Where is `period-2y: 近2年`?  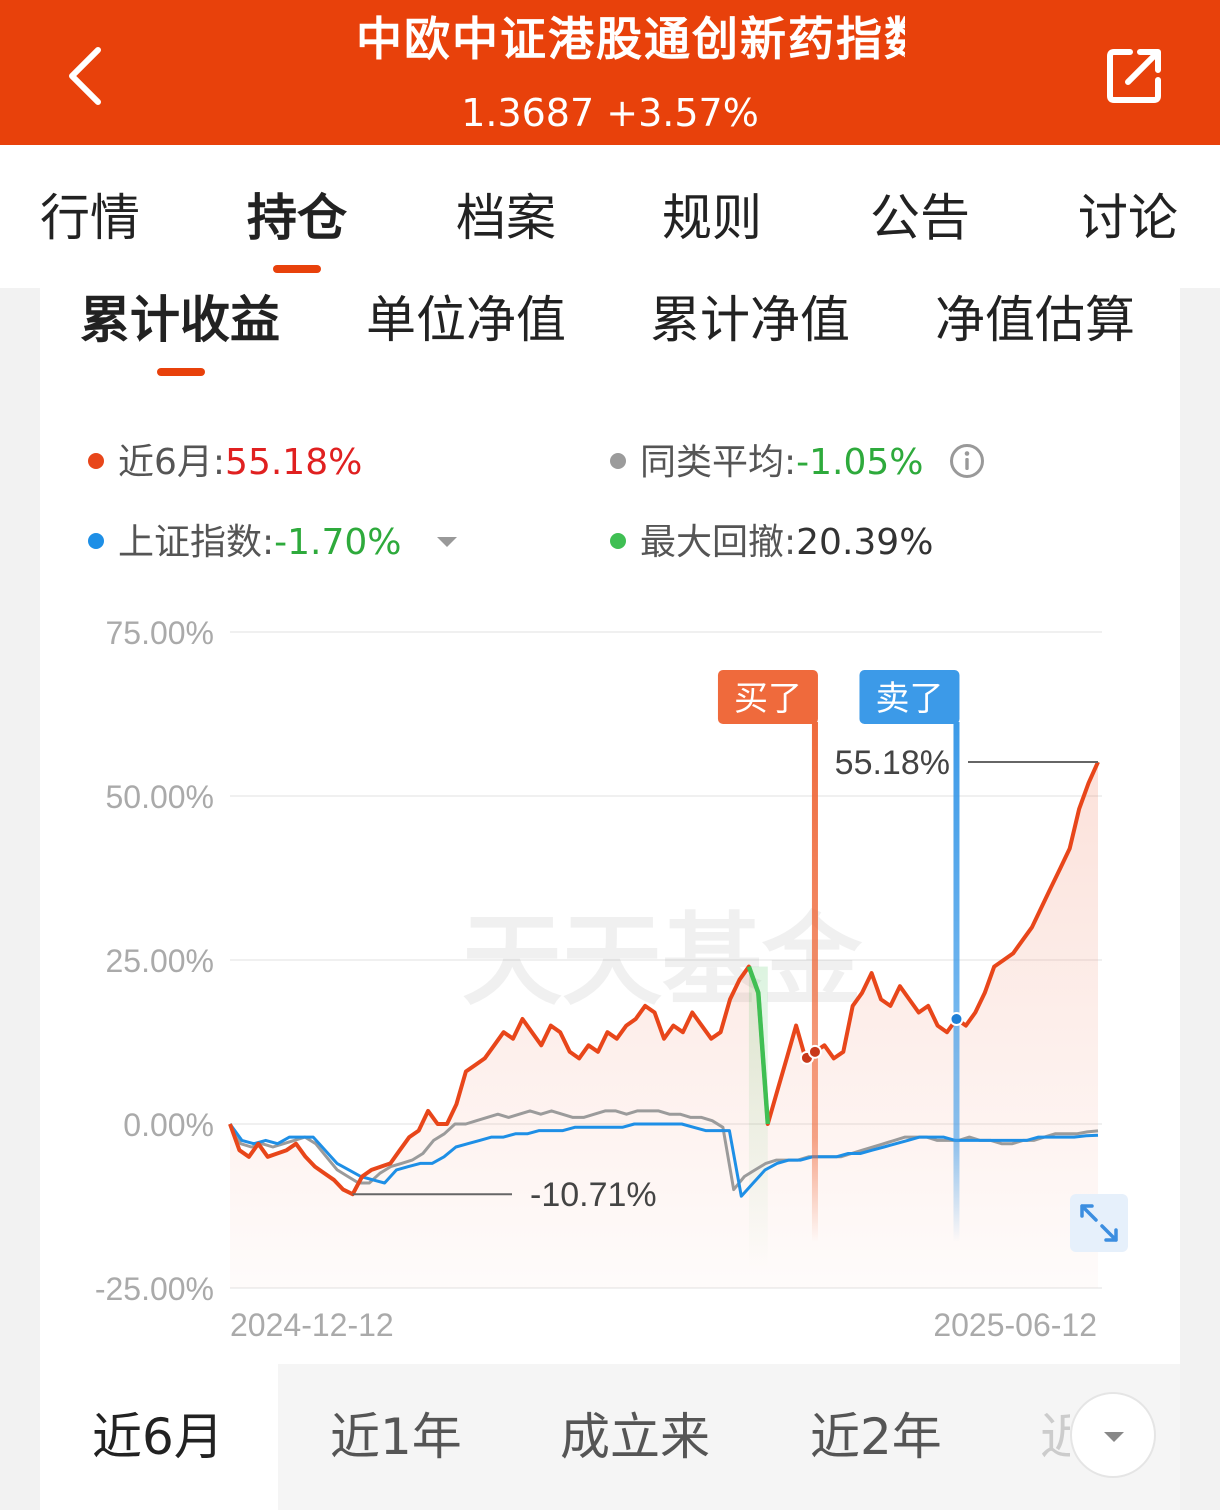 period-2y: 近2年 is located at coordinates (876, 1437).